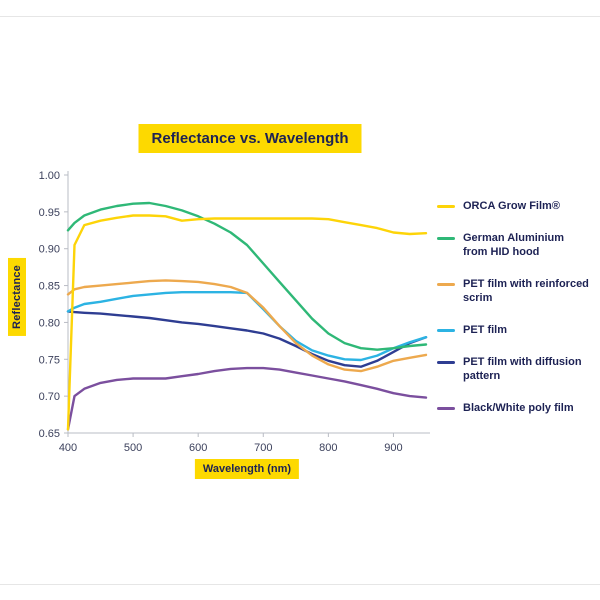 The image size is (600, 600). Describe the element at coordinates (247, 339) in the screenshot. I see `series-line-pet-diffusion` at that location.